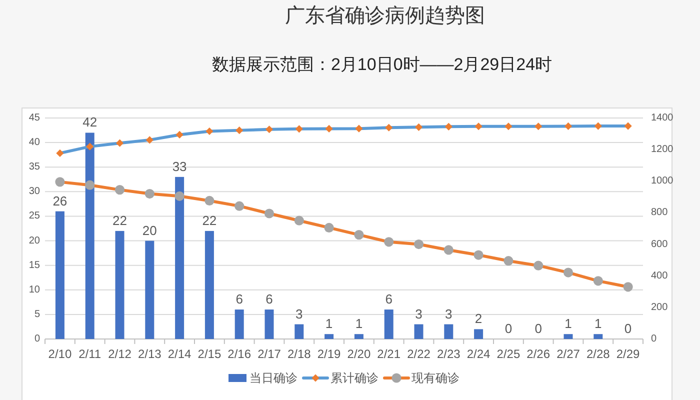  What do you see at coordinates (628, 354) in the screenshot?
I see `x-tick: 2/29` at bounding box center [628, 354].